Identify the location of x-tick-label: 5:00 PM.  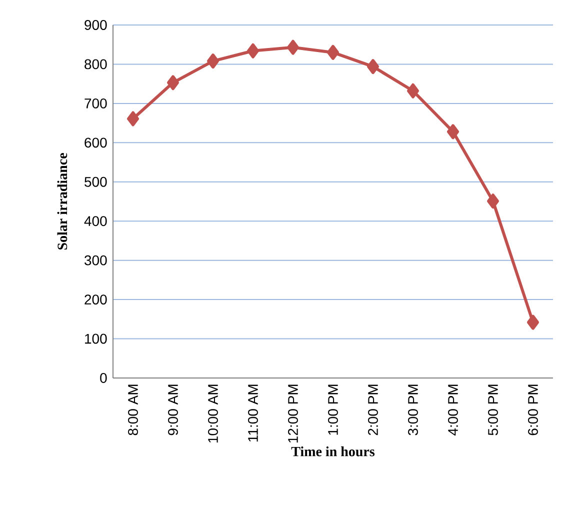
(493, 410).